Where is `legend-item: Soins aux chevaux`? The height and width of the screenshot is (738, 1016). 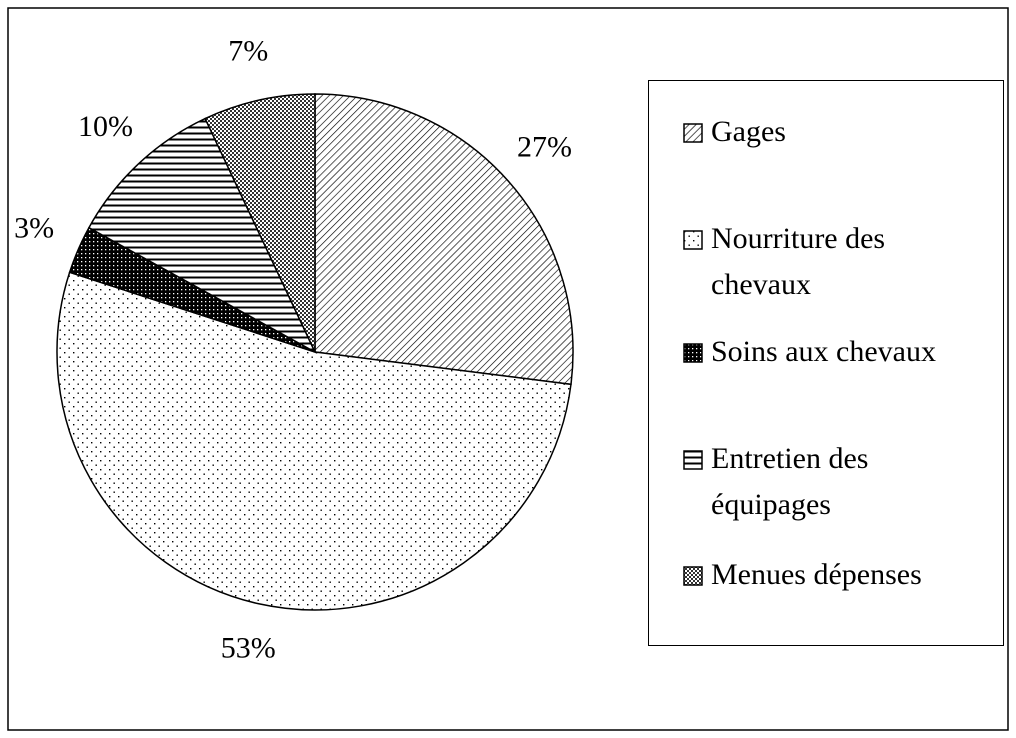 legend-item: Soins aux chevaux is located at coordinates (833, 352).